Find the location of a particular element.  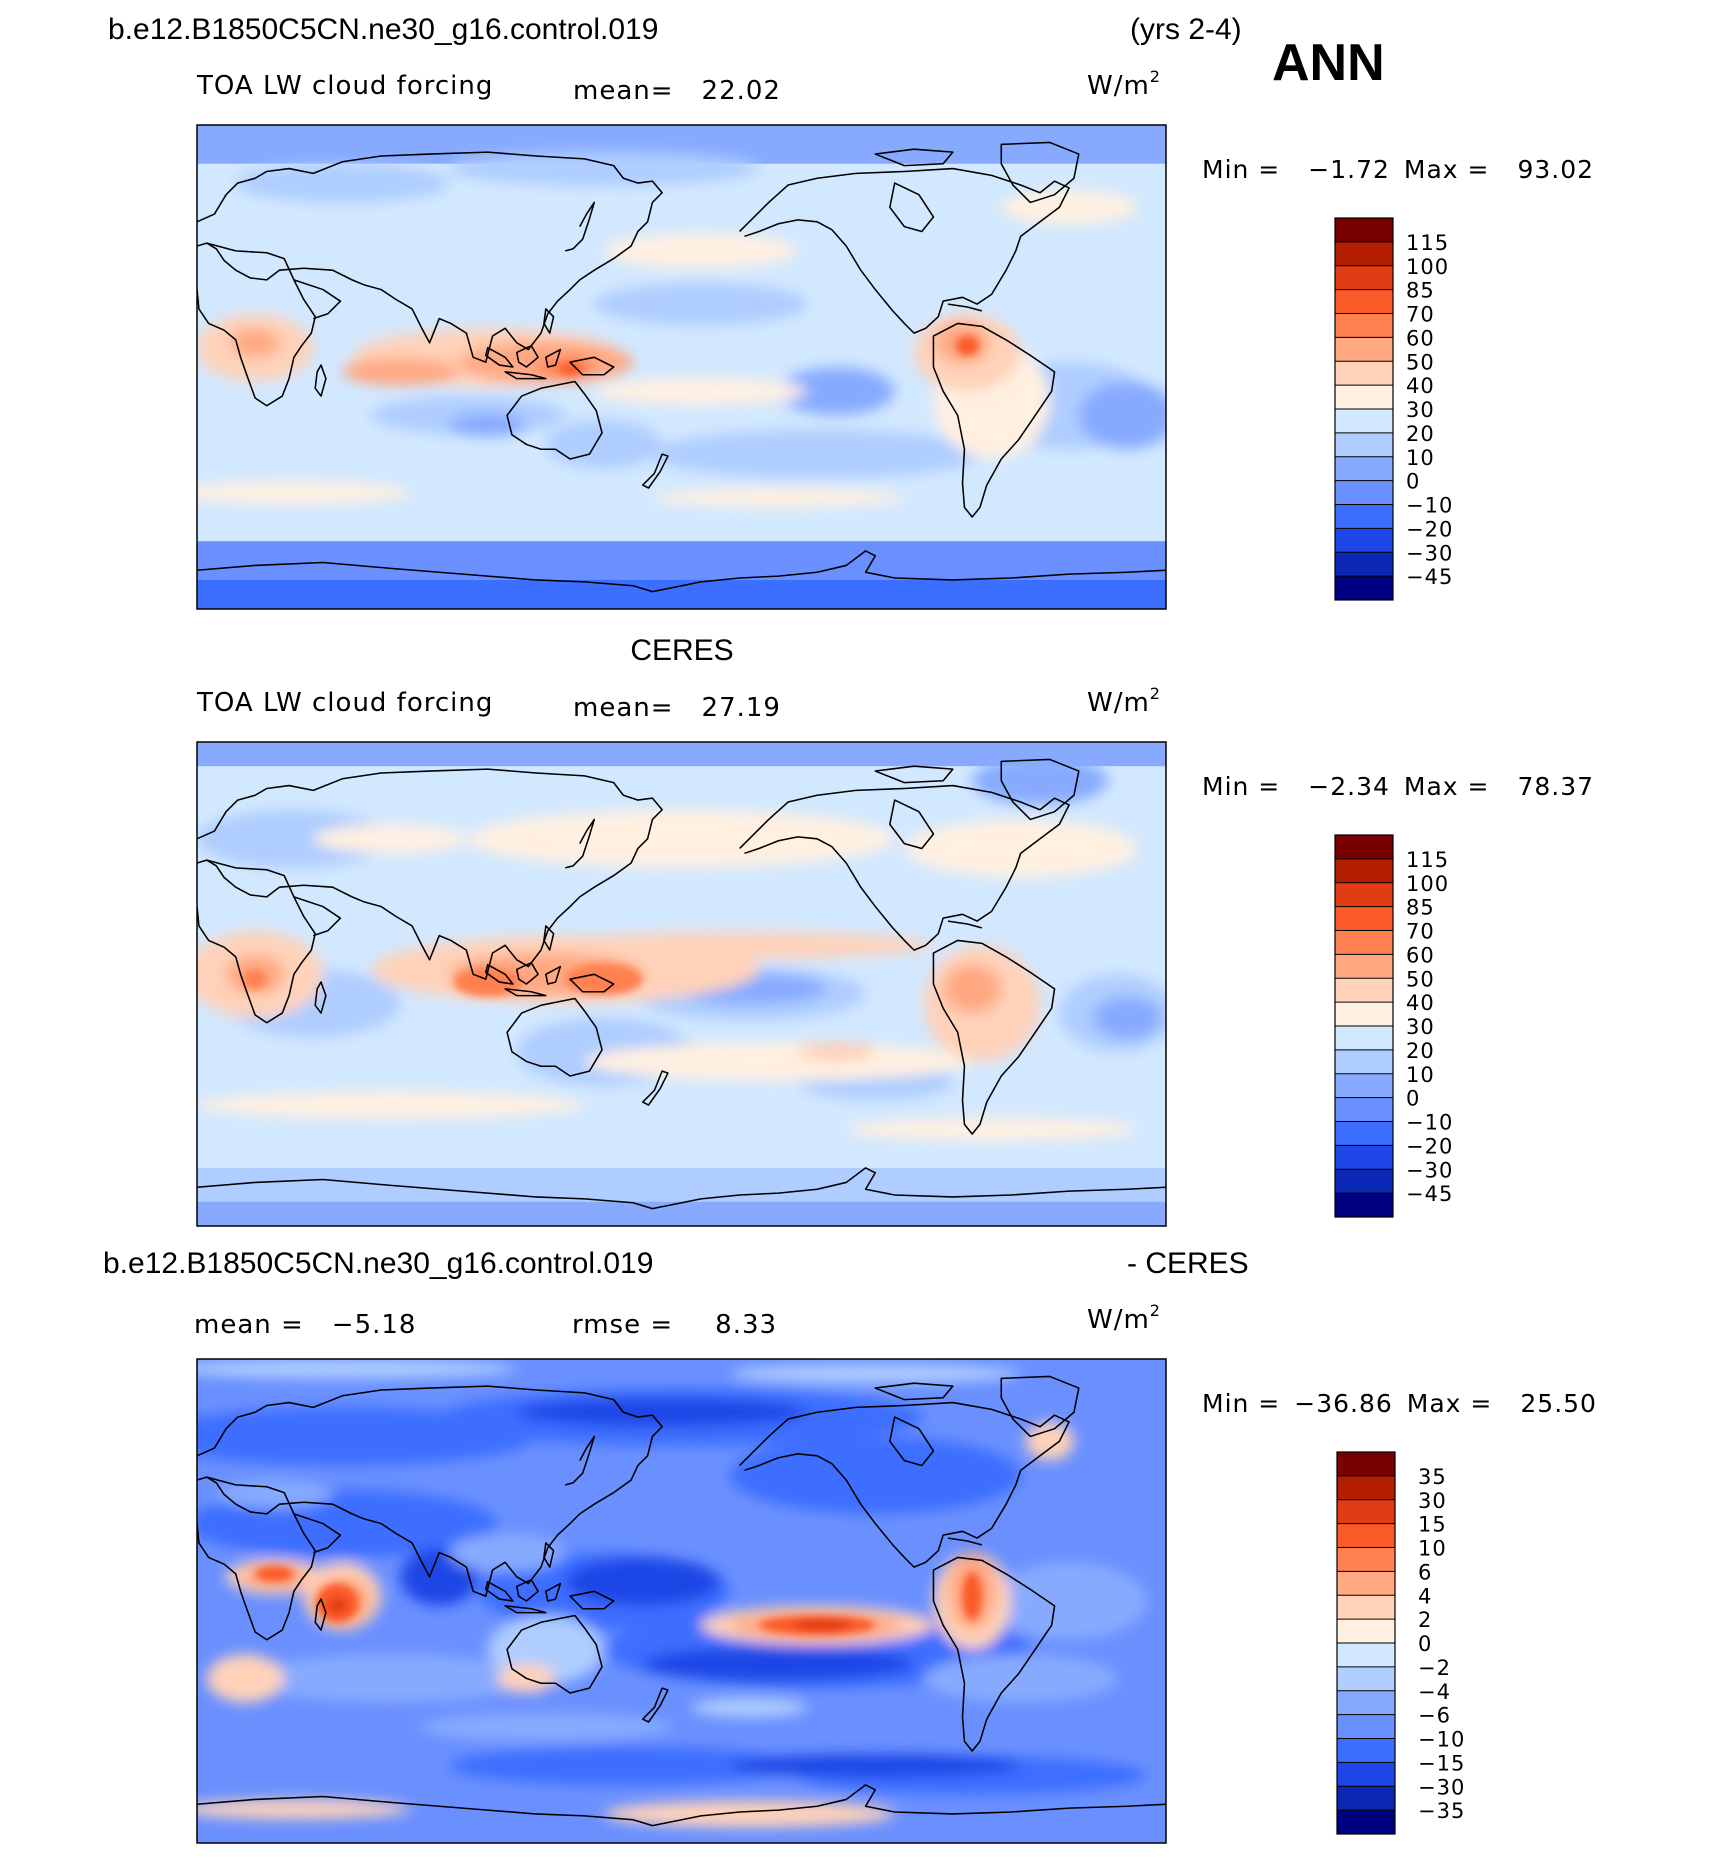

panel-model-min-label: Min = is located at coordinates (1241, 169).